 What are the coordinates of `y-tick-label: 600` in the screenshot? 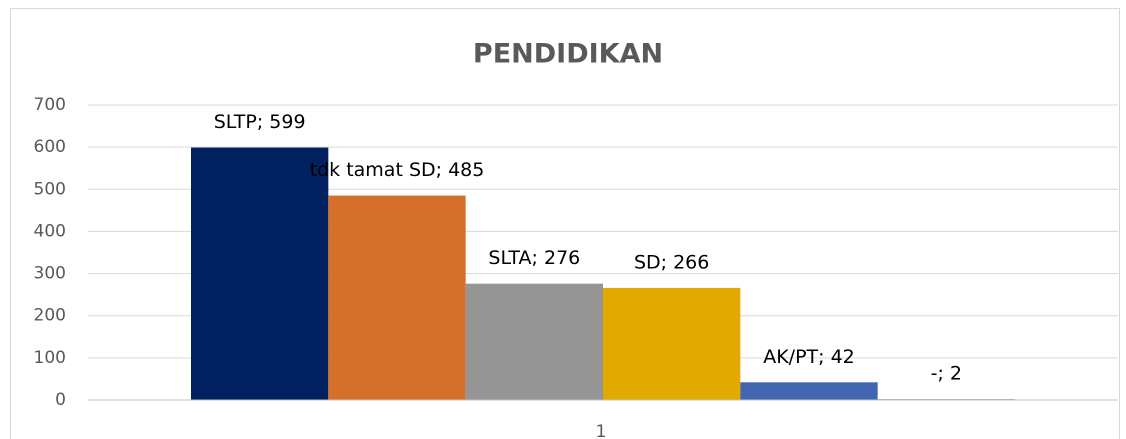 It's located at (50, 147).